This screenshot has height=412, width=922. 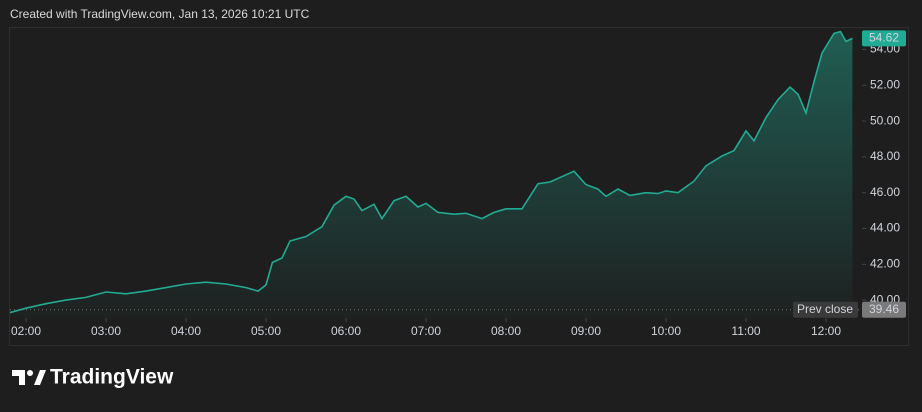 I want to click on x-tick-label: 05:00, so click(x=266, y=331).